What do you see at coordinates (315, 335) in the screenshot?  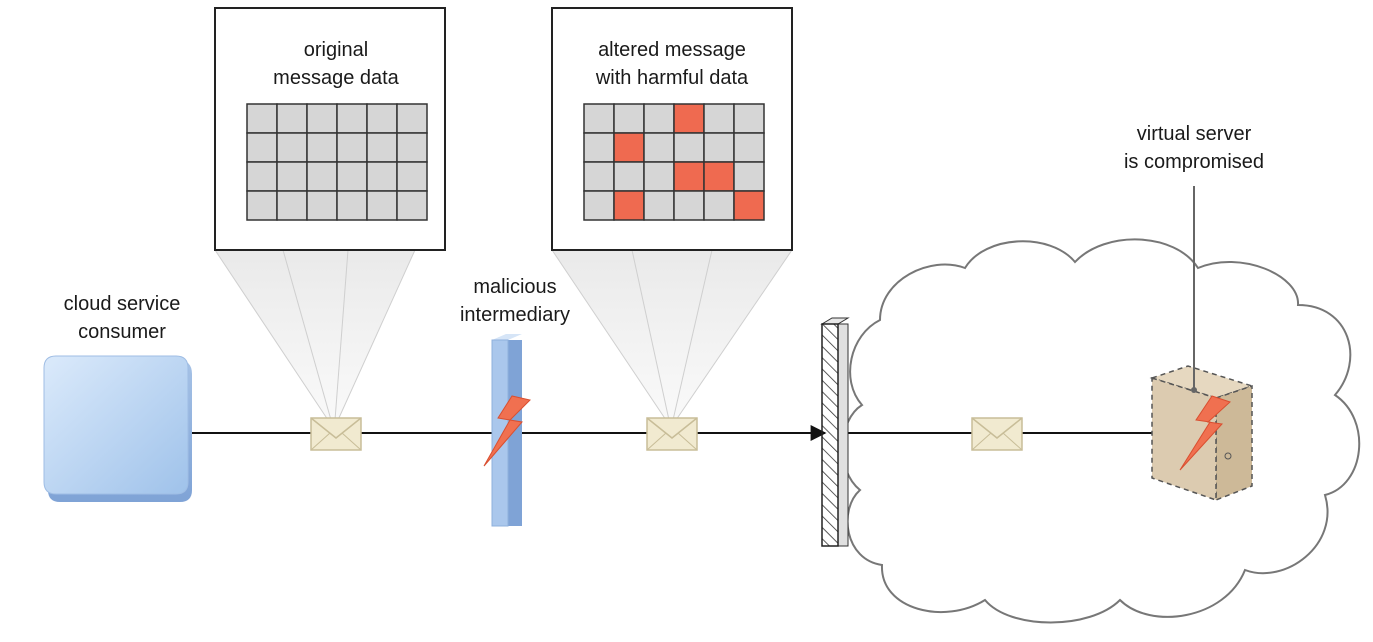 I see `original-beam` at bounding box center [315, 335].